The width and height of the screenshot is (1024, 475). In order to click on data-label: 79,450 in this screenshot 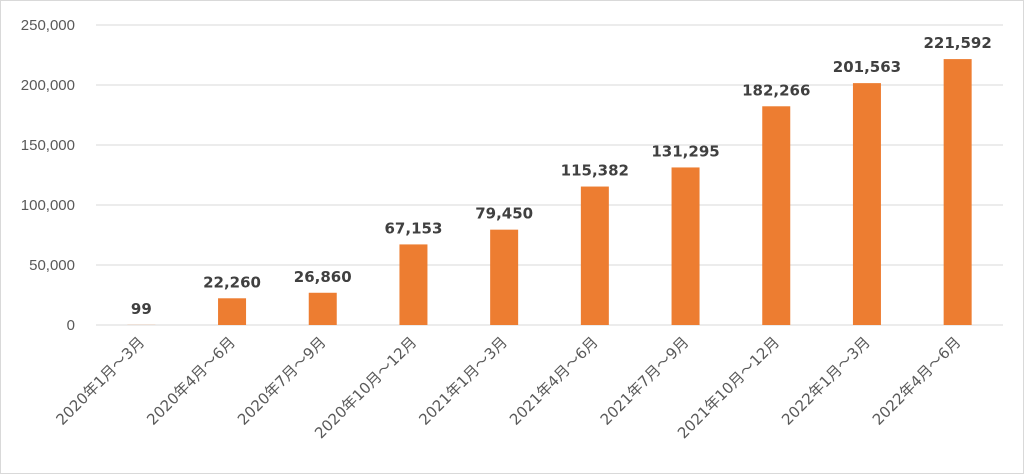, I will do `click(504, 214)`.